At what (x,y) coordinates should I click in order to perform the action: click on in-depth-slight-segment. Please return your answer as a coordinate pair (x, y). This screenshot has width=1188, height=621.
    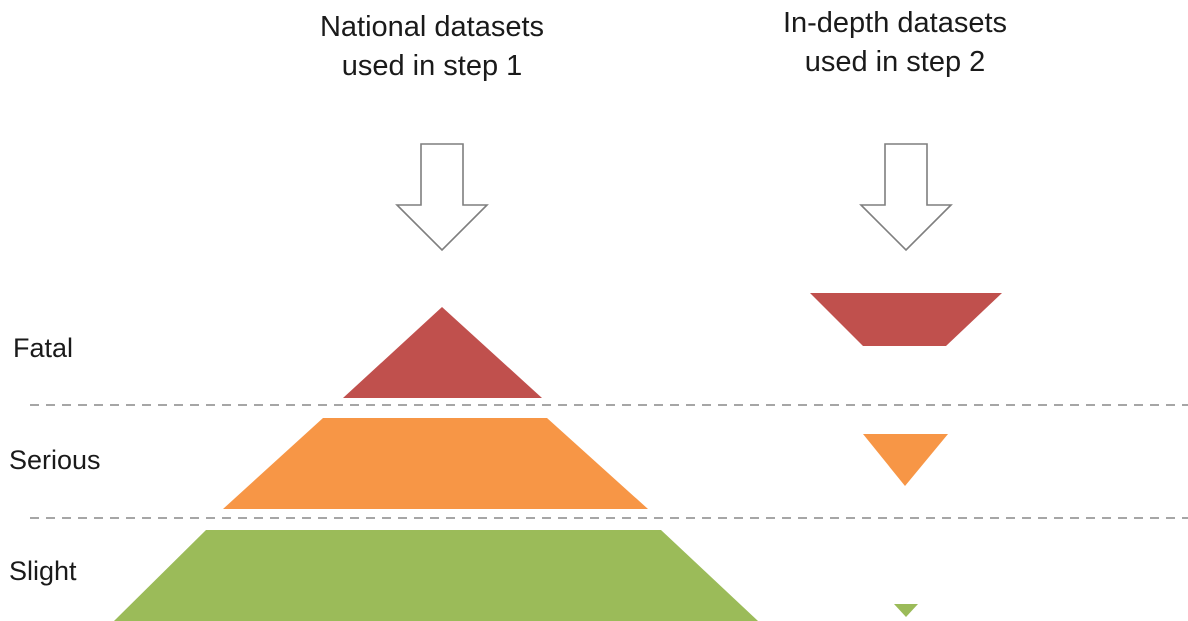
    Looking at the image, I should click on (906, 610).